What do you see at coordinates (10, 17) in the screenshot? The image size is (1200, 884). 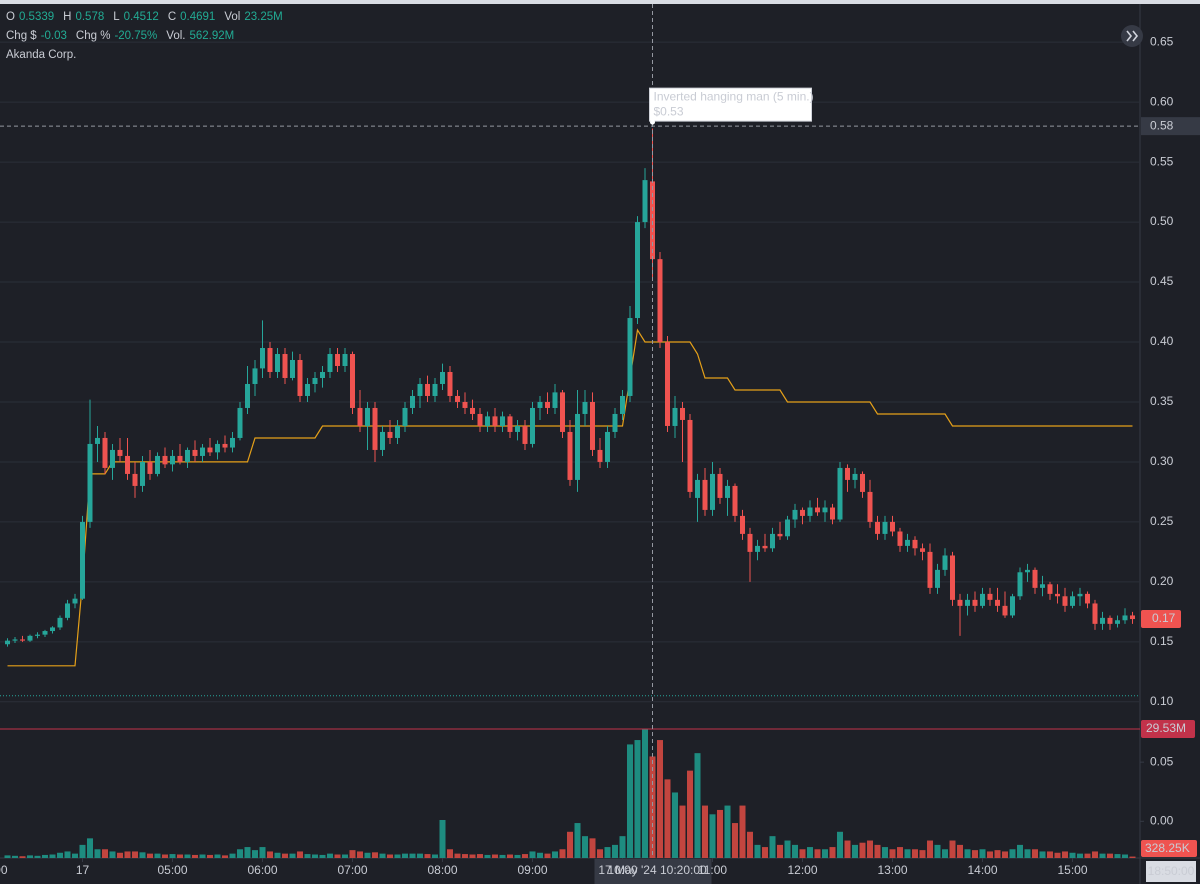 I see `legend-label: O` at bounding box center [10, 17].